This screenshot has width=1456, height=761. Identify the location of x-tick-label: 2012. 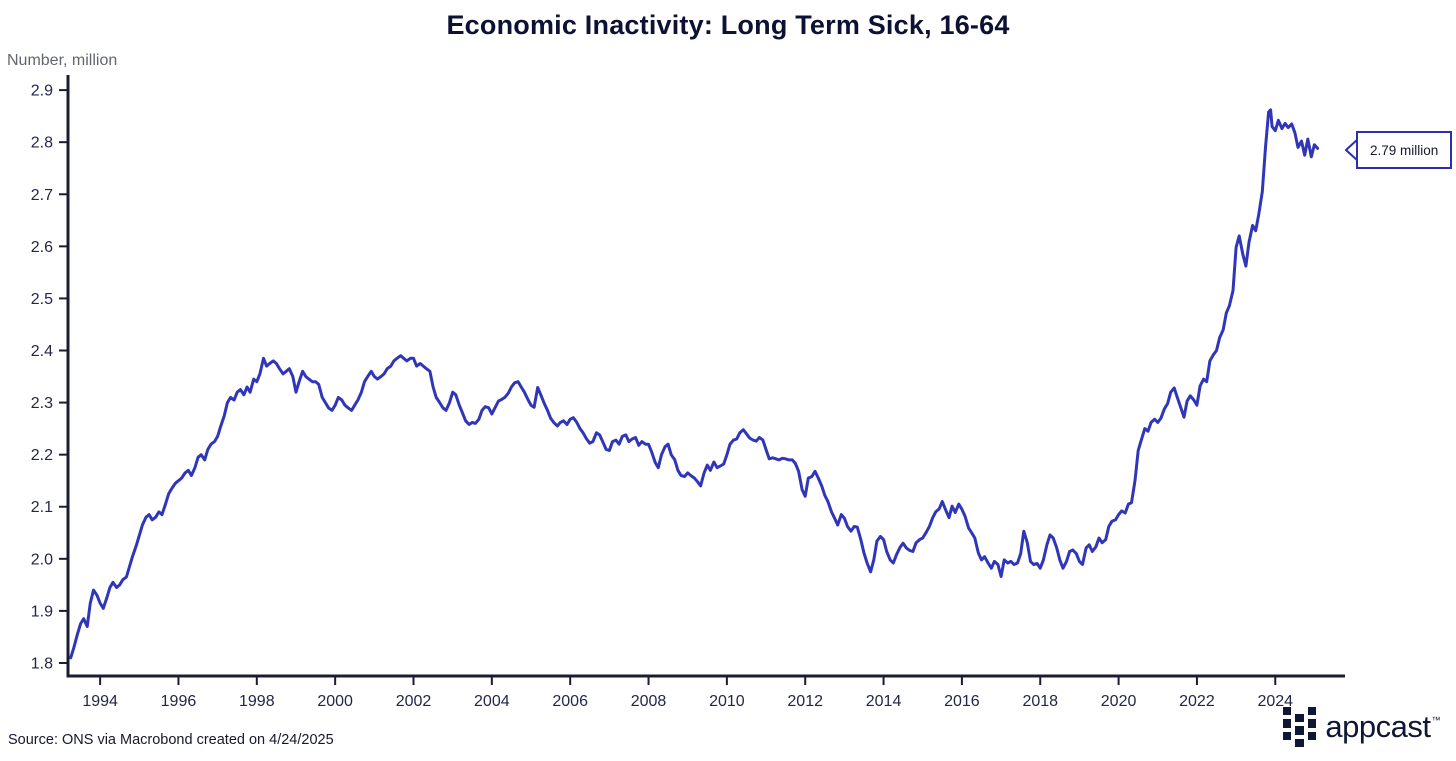
(805, 701).